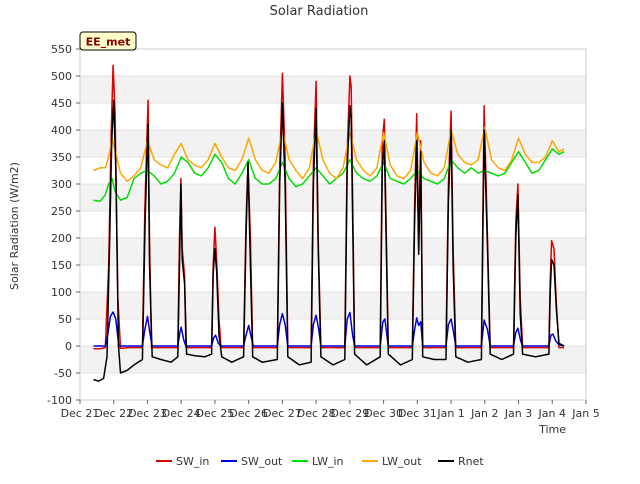 This screenshot has height=484, width=640. I want to click on y-tick-label: 550, so click(61, 49).